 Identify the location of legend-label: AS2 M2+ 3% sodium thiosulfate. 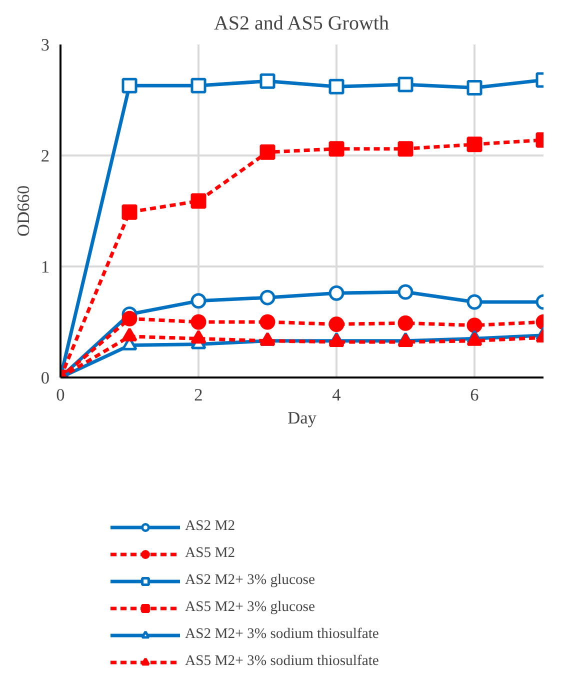
(282, 634).